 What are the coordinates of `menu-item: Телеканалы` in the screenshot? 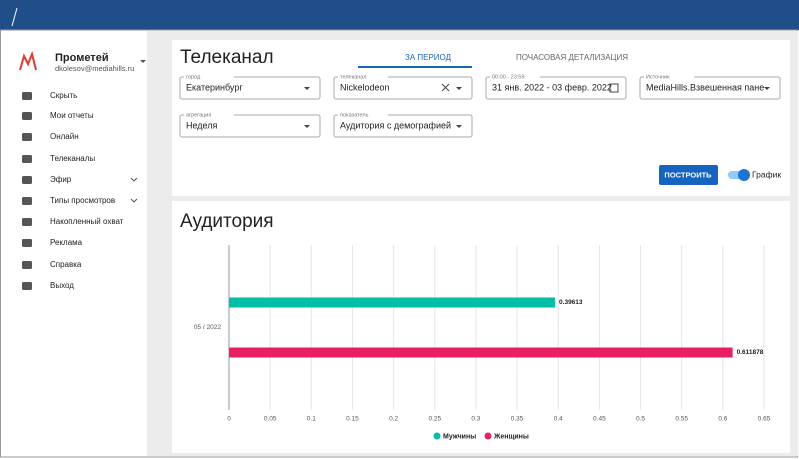 It's located at (72, 158).